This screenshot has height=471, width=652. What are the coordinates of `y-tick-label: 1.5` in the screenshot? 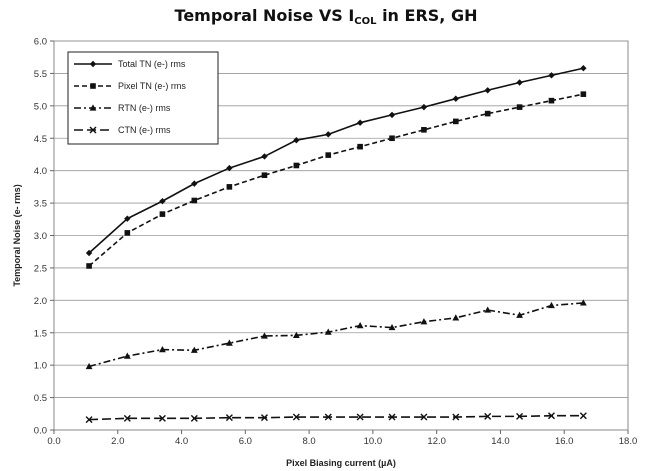 It's located at (40, 333).